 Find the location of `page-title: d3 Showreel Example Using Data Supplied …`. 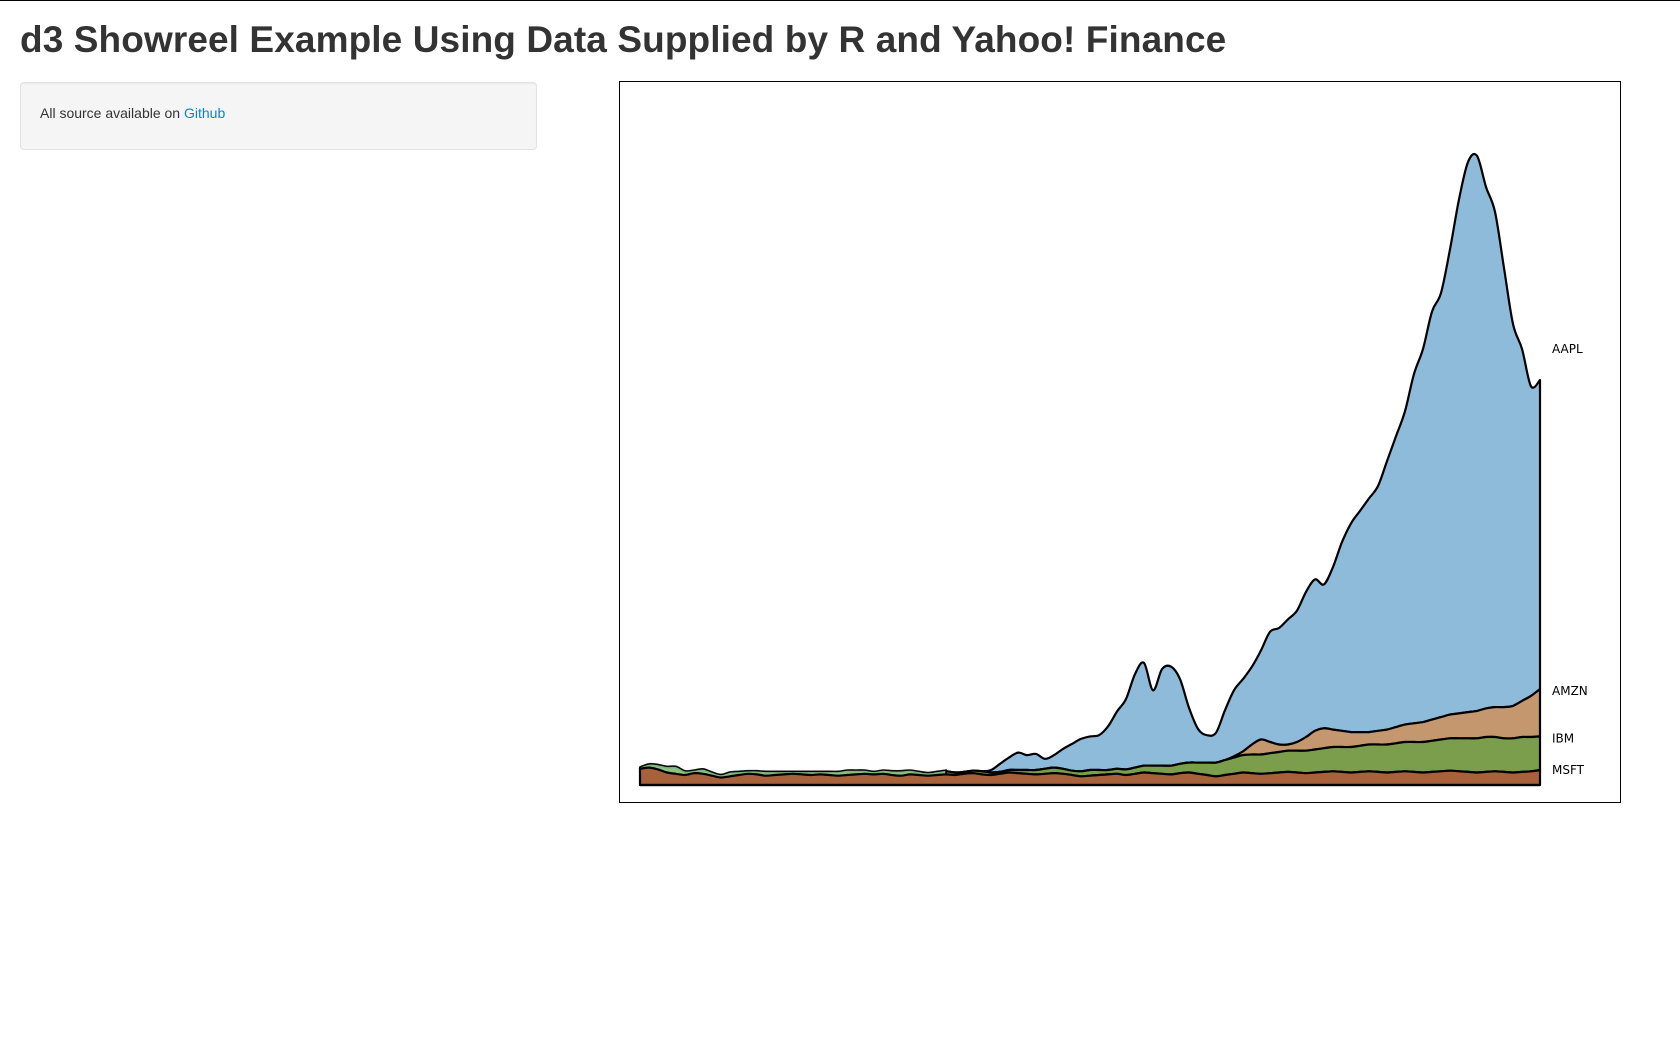

page-title: d3 Showreel Example Using Data Supplied … is located at coordinates (623, 39).